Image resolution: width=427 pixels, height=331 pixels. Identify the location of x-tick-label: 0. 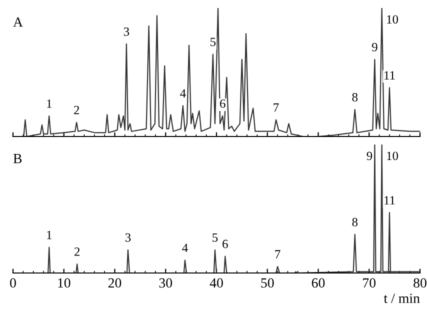
(13, 283).